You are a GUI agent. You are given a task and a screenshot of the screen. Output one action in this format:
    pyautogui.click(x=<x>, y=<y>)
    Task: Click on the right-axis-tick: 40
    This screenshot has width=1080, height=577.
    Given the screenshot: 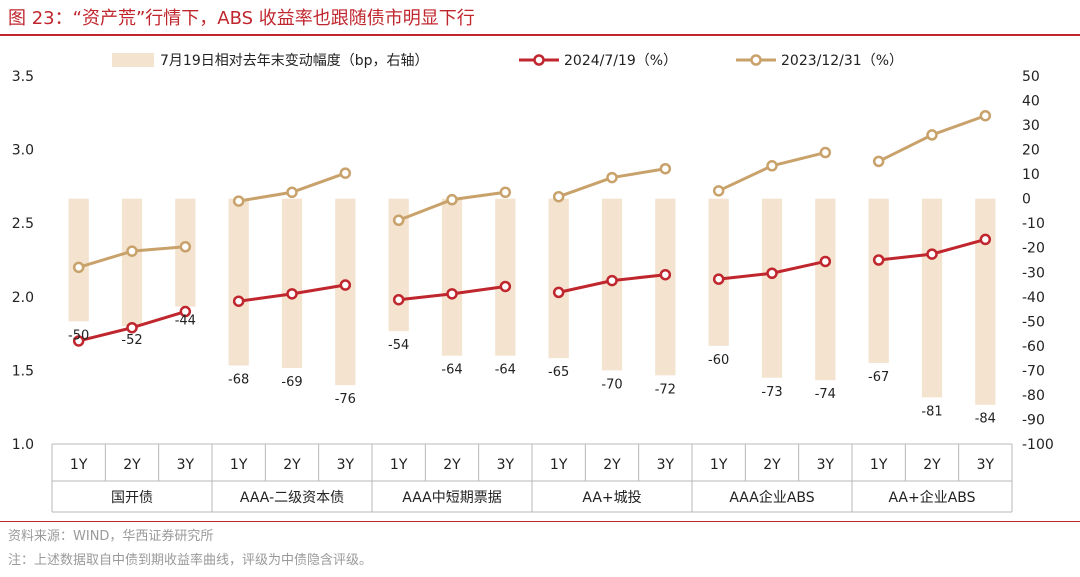 What is the action you would take?
    pyautogui.click(x=1031, y=102)
    